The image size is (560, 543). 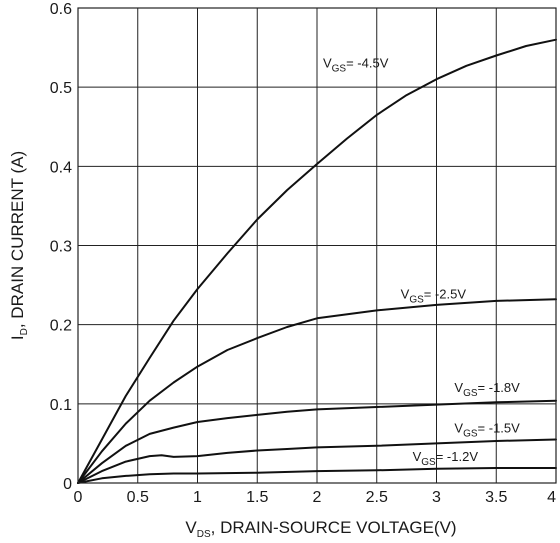 I want to click on x-tick-label: 1.5, so click(x=257, y=497).